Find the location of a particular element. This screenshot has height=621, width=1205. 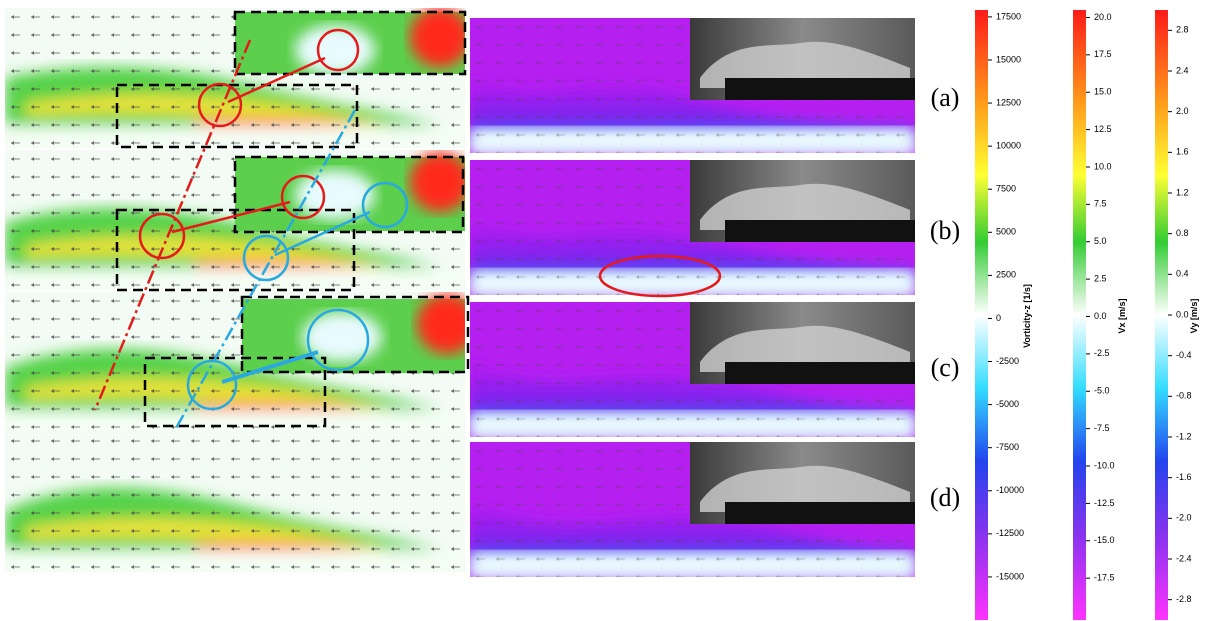

tick-label: 2.5 is located at coordinates (1100, 278).